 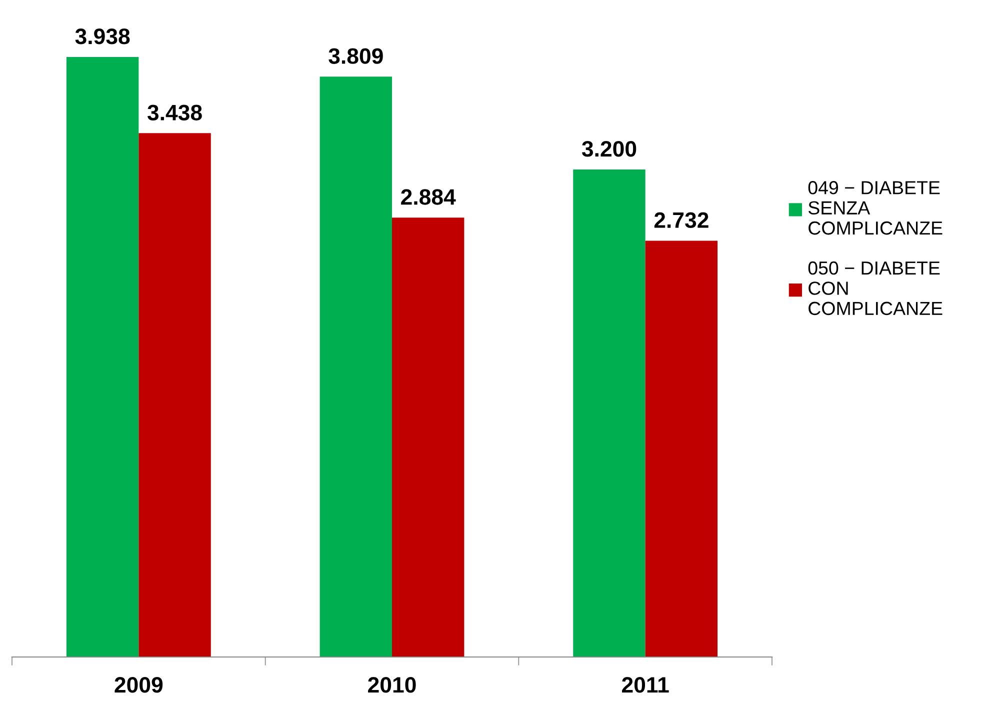 I want to click on data-label: 3.809, so click(x=355, y=56).